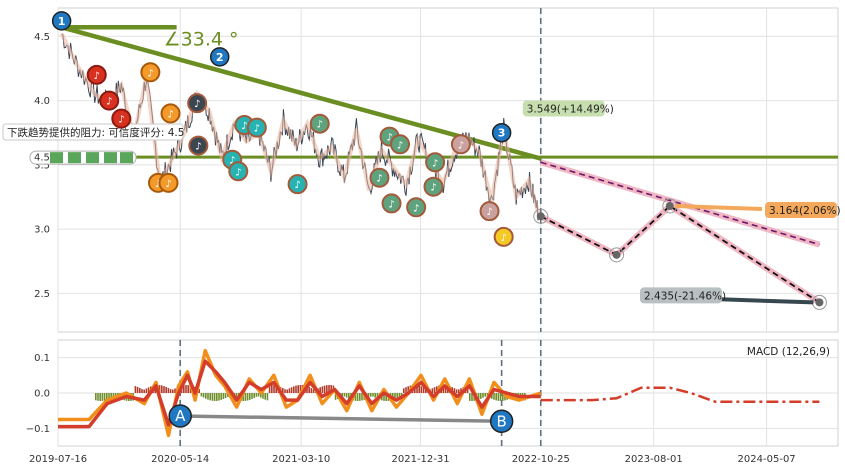 This screenshot has width=845, height=471. Describe the element at coordinates (58, 459) in the screenshot. I see `x-tick-label: 2019-07-16` at that location.